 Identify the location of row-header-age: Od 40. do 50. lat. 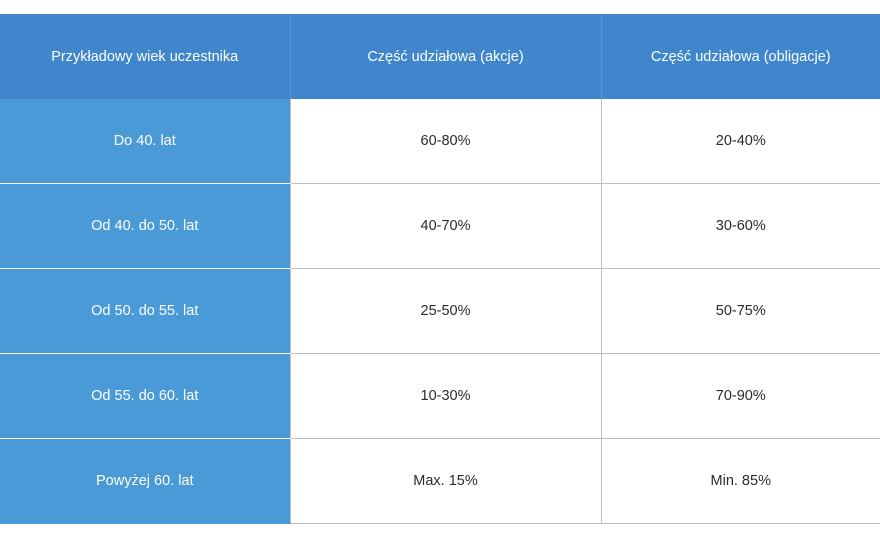
(145, 226).